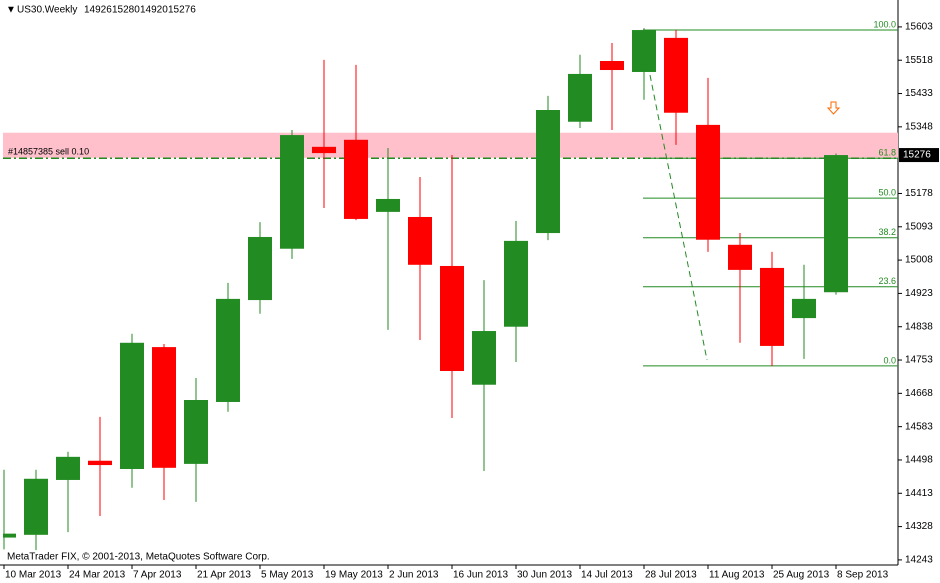 Image resolution: width=940 pixels, height=583 pixels. What do you see at coordinates (889, 360) in the screenshot?
I see `fib-label: 0.0` at bounding box center [889, 360].